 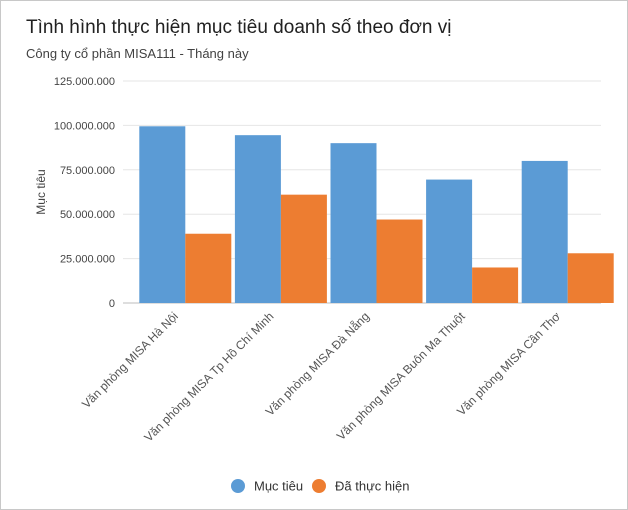 I want to click on chart-subtitle: Công ty cổ phần MISA111 - Tháng này, so click(x=137, y=53).